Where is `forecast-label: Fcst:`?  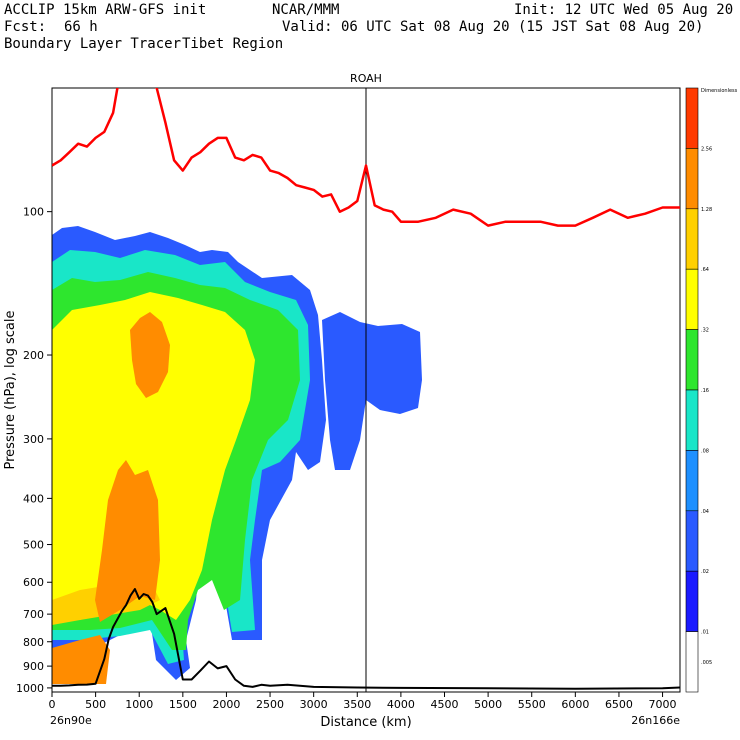 forecast-label: Fcst: is located at coordinates (25, 27).